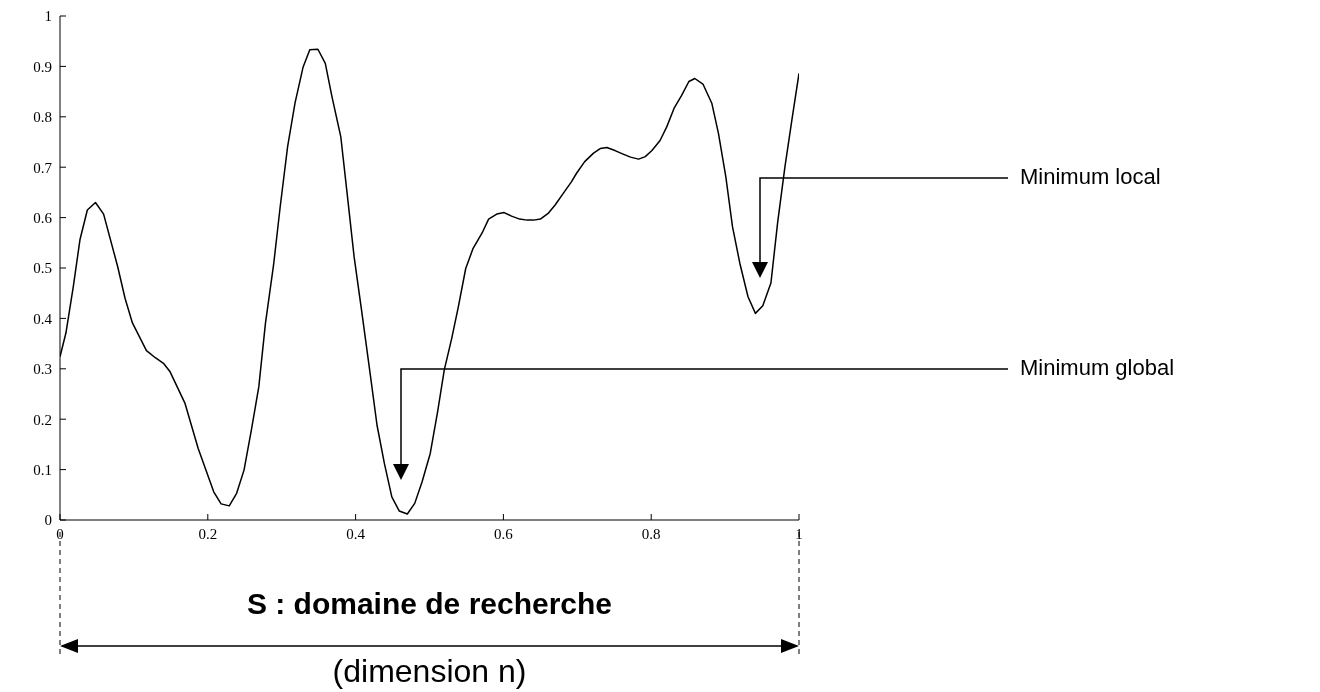  What do you see at coordinates (799, 533) in the screenshot?
I see `x-tick-label: 1` at bounding box center [799, 533].